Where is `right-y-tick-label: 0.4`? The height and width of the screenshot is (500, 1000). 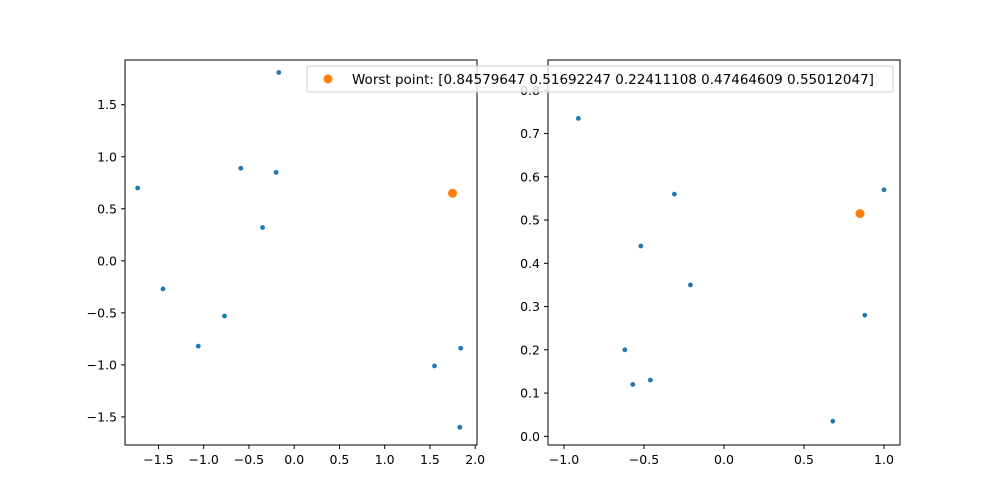 right-y-tick-label: 0.4 is located at coordinates (530, 263).